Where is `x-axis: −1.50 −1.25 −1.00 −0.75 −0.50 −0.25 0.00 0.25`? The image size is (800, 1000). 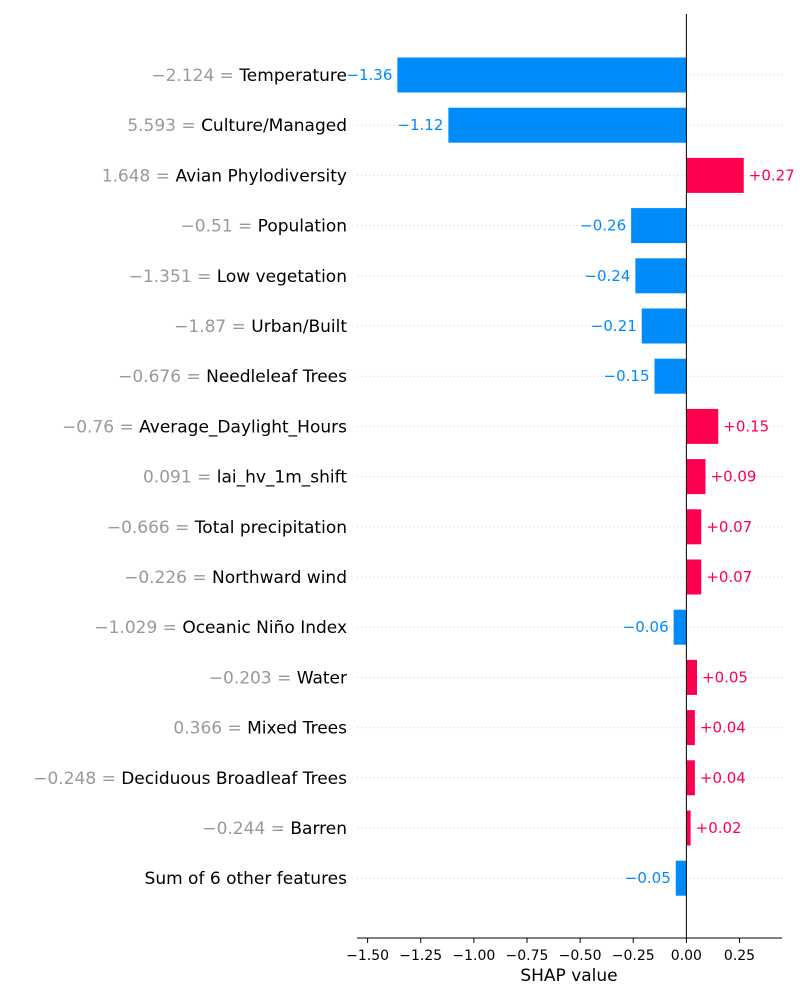 x-axis: −1.50 −1.25 −1.00 −0.75 −0.50 −0.25 0.00 0.25 is located at coordinates (564, 950).